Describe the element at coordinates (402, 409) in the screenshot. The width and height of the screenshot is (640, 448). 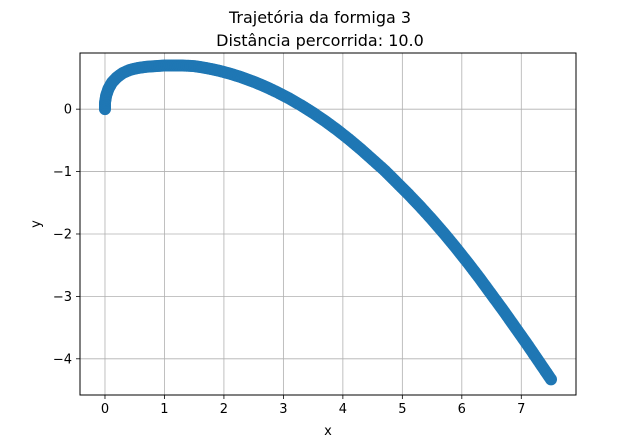
I see `x-tick-label: 5` at that location.